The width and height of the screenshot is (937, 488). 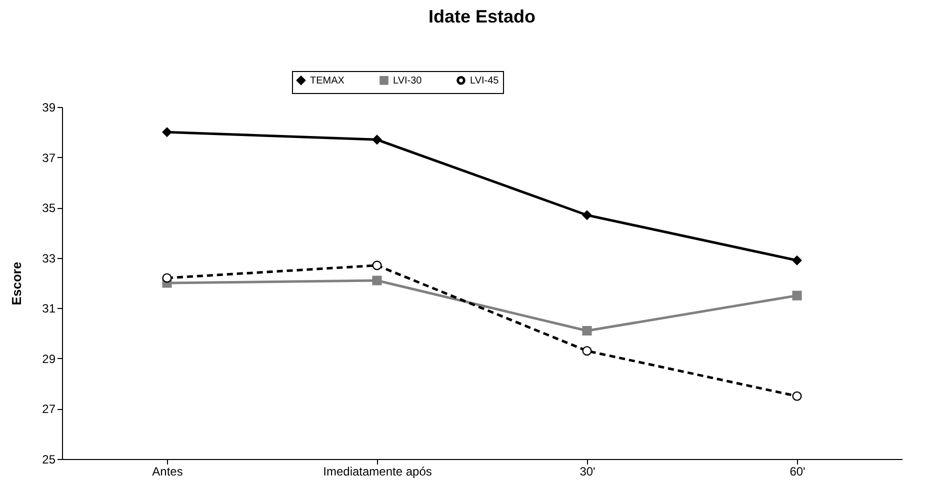 I want to click on legend-label: LVI-30, so click(x=407, y=80).